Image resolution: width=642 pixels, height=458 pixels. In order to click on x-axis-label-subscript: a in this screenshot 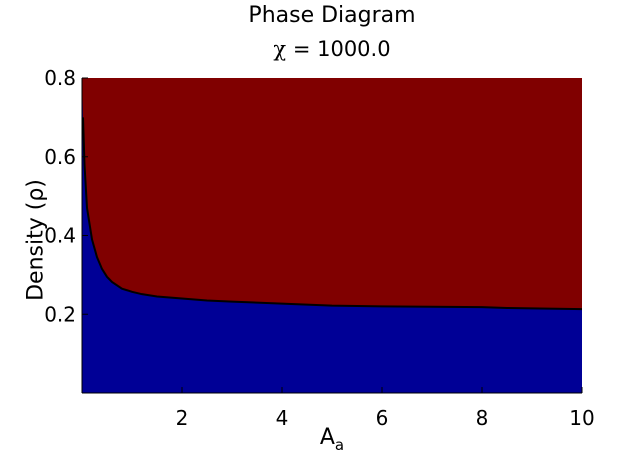, I will do `click(339, 445)`.